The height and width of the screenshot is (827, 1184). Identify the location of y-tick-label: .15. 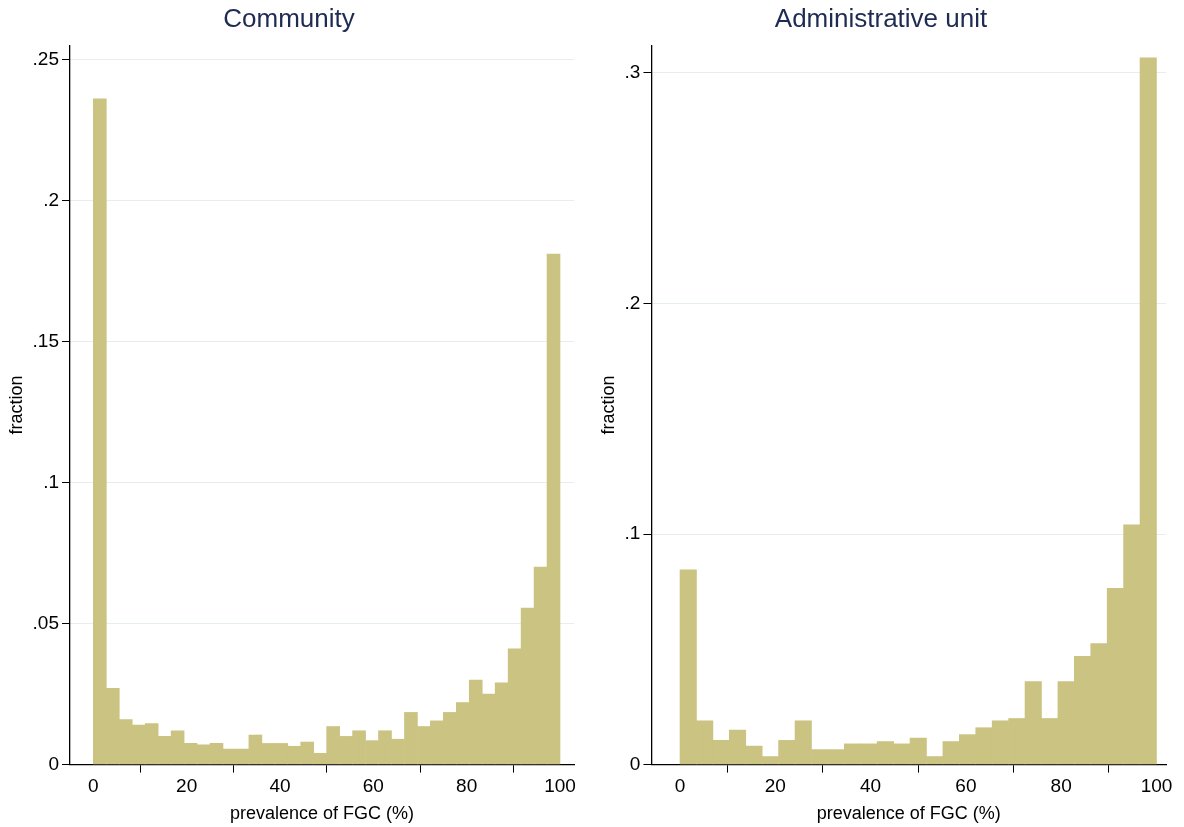
(46, 340).